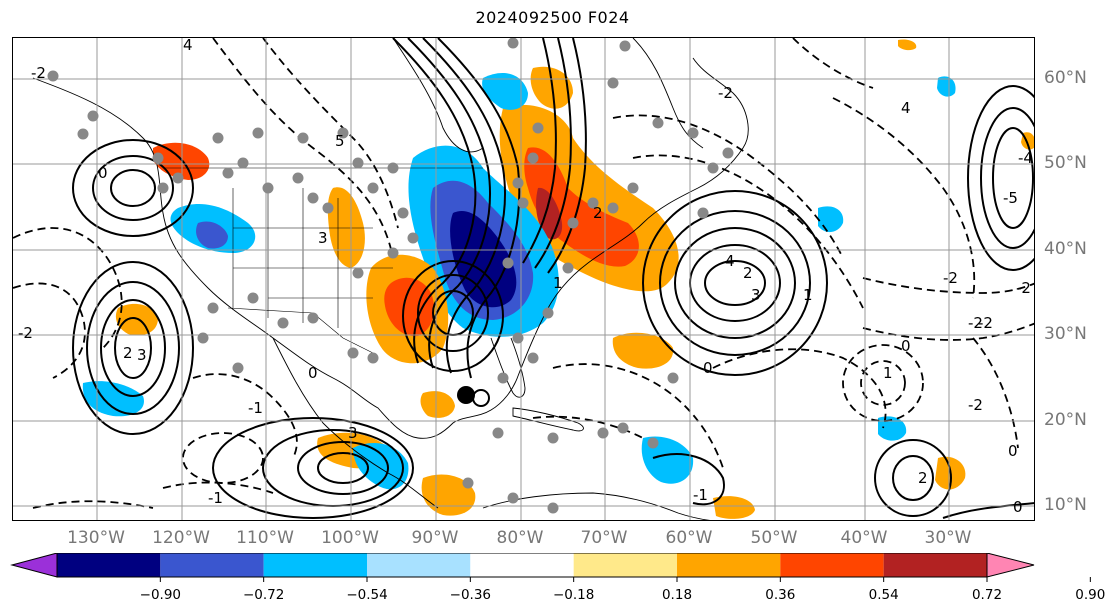 The height and width of the screenshot is (615, 1105). I want to click on colorbar-tick-label: 0.54, so click(883, 595).